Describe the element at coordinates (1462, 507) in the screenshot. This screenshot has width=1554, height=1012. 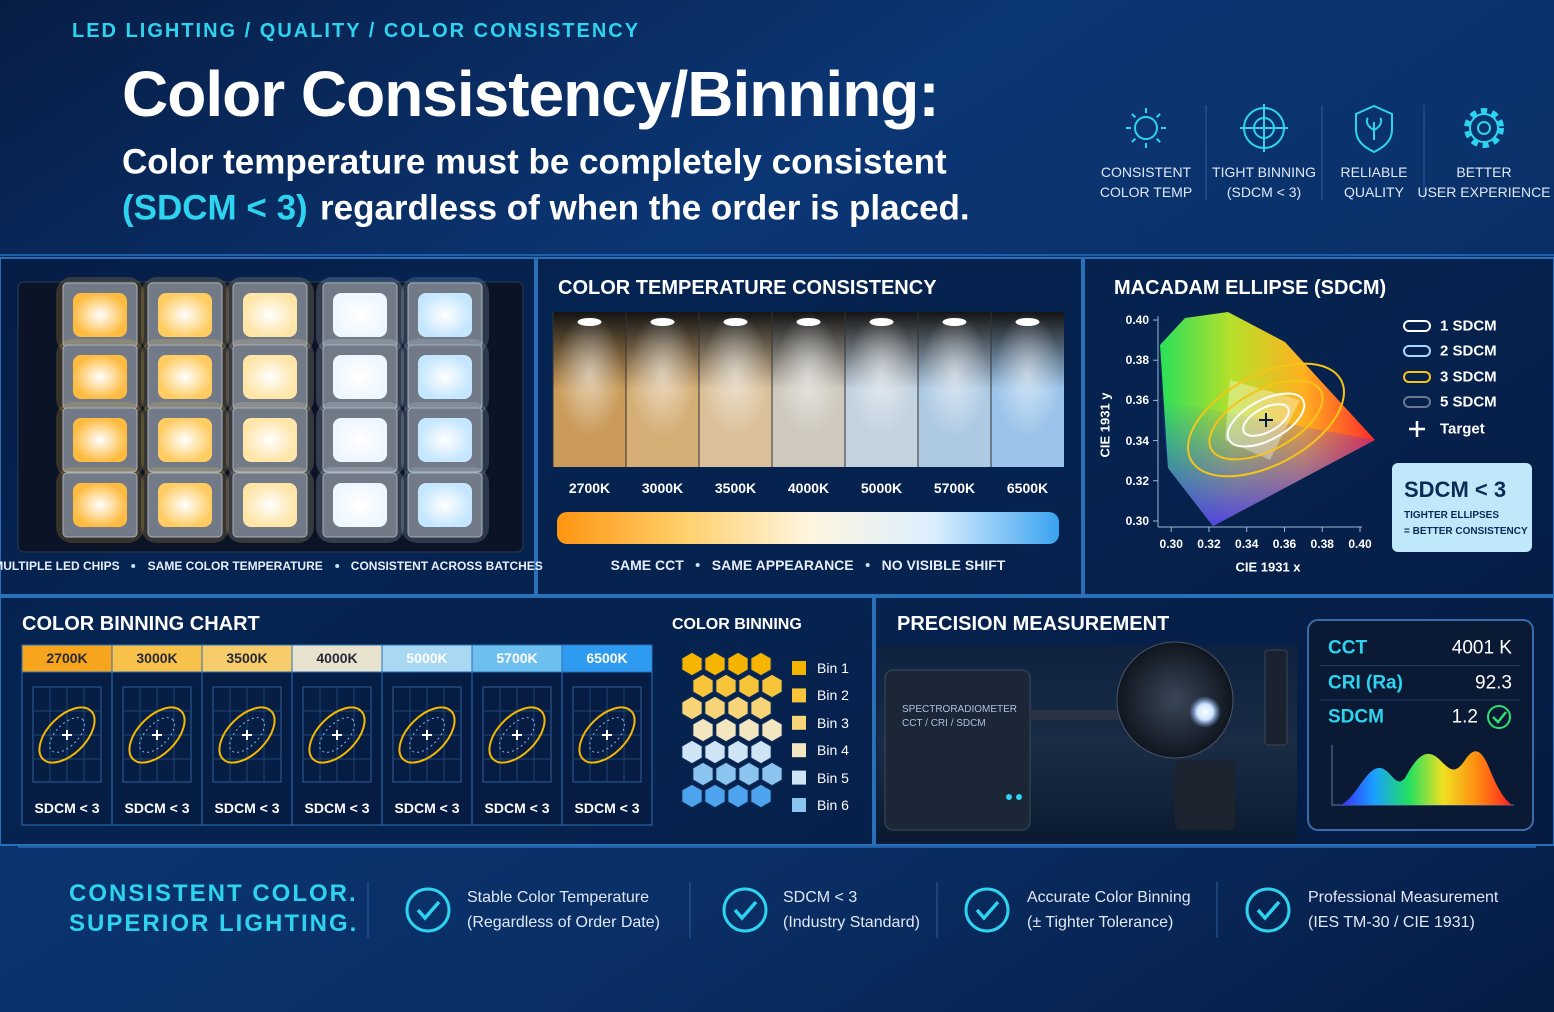
I see `callout` at that location.